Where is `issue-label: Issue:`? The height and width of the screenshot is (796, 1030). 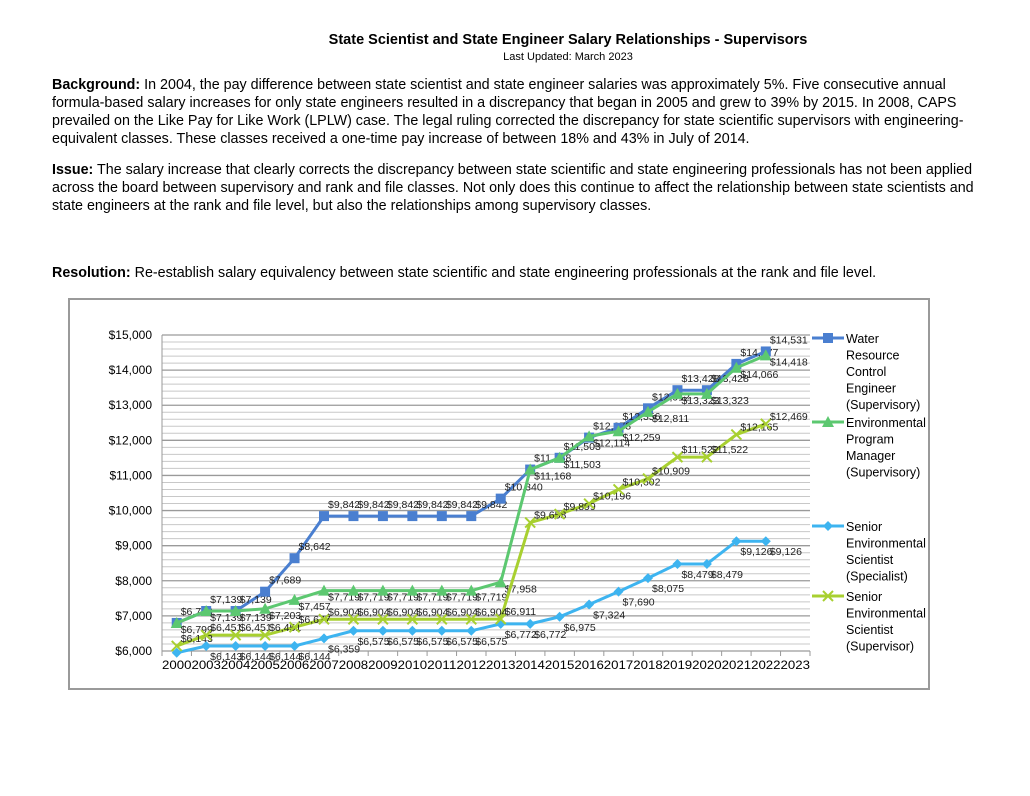 issue-label: Issue: is located at coordinates (73, 170).